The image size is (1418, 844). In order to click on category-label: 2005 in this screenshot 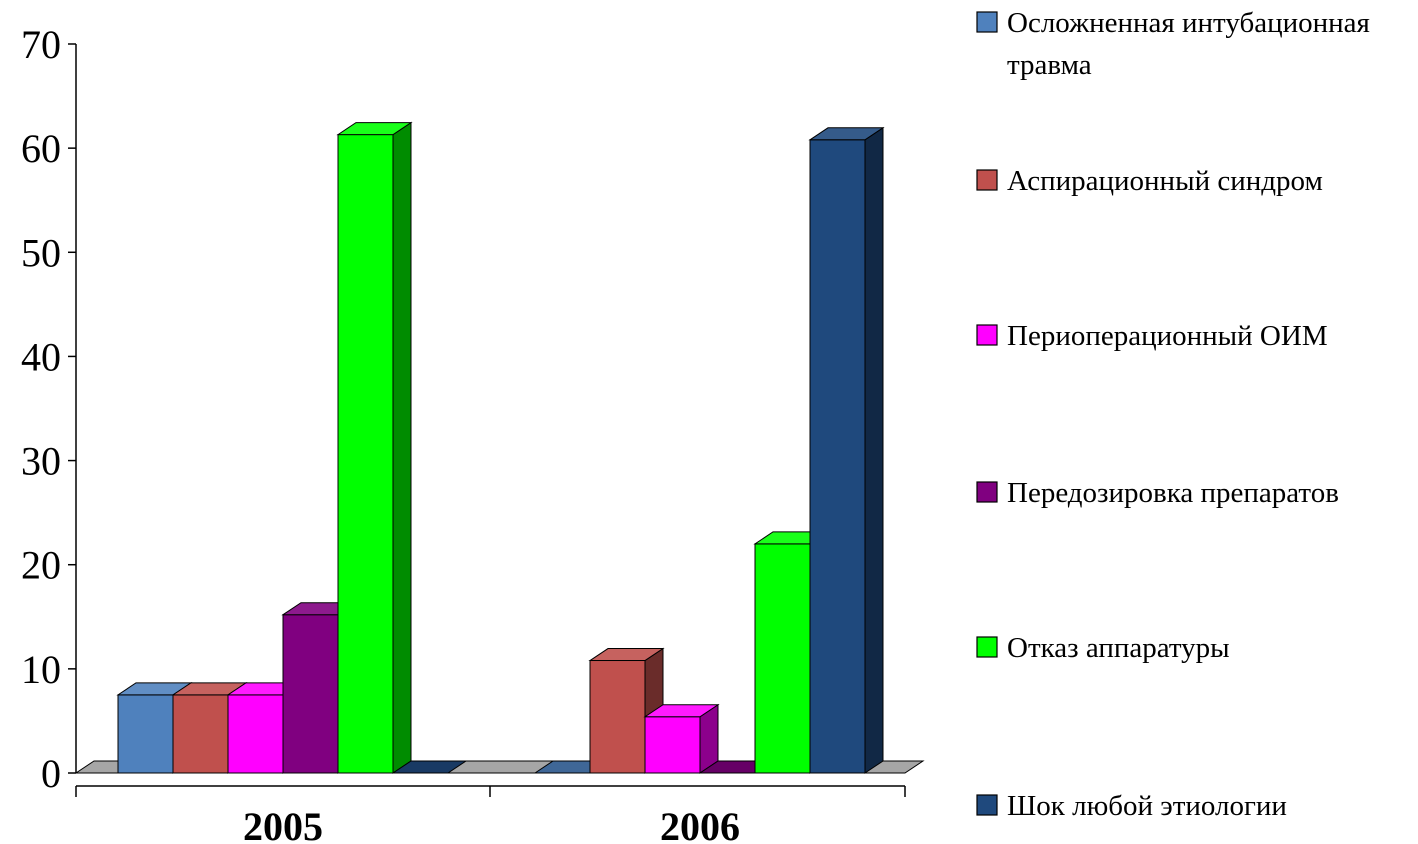, I will do `click(283, 824)`.